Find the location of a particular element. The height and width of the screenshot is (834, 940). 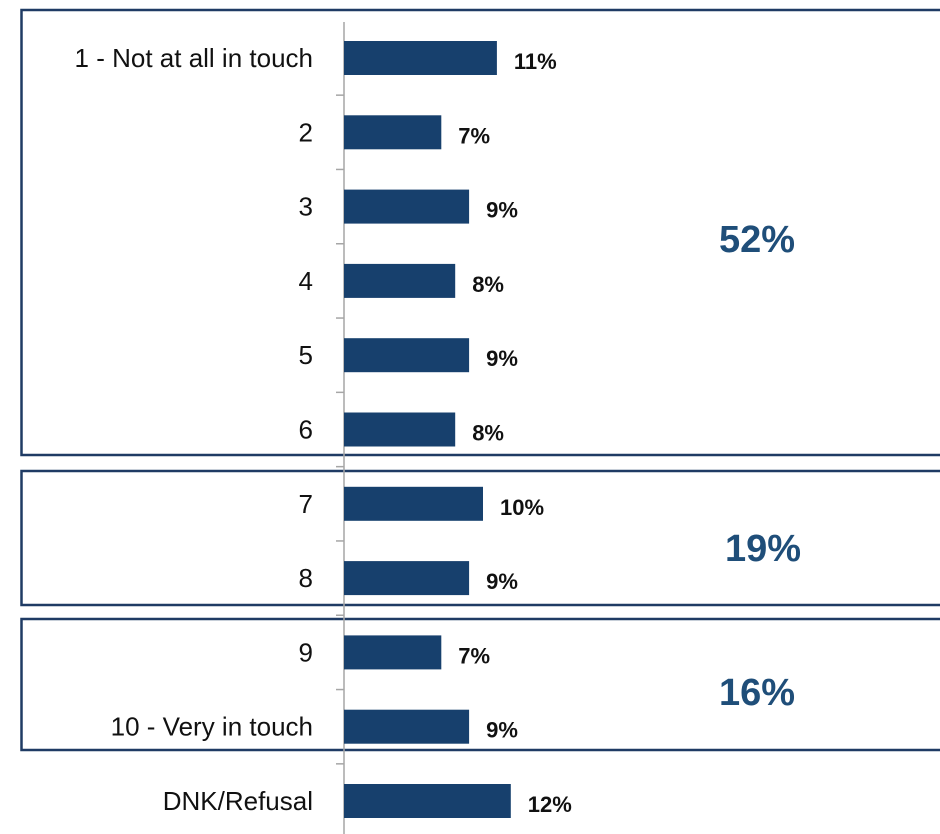

group-total-label: 19% is located at coordinates (763, 549).